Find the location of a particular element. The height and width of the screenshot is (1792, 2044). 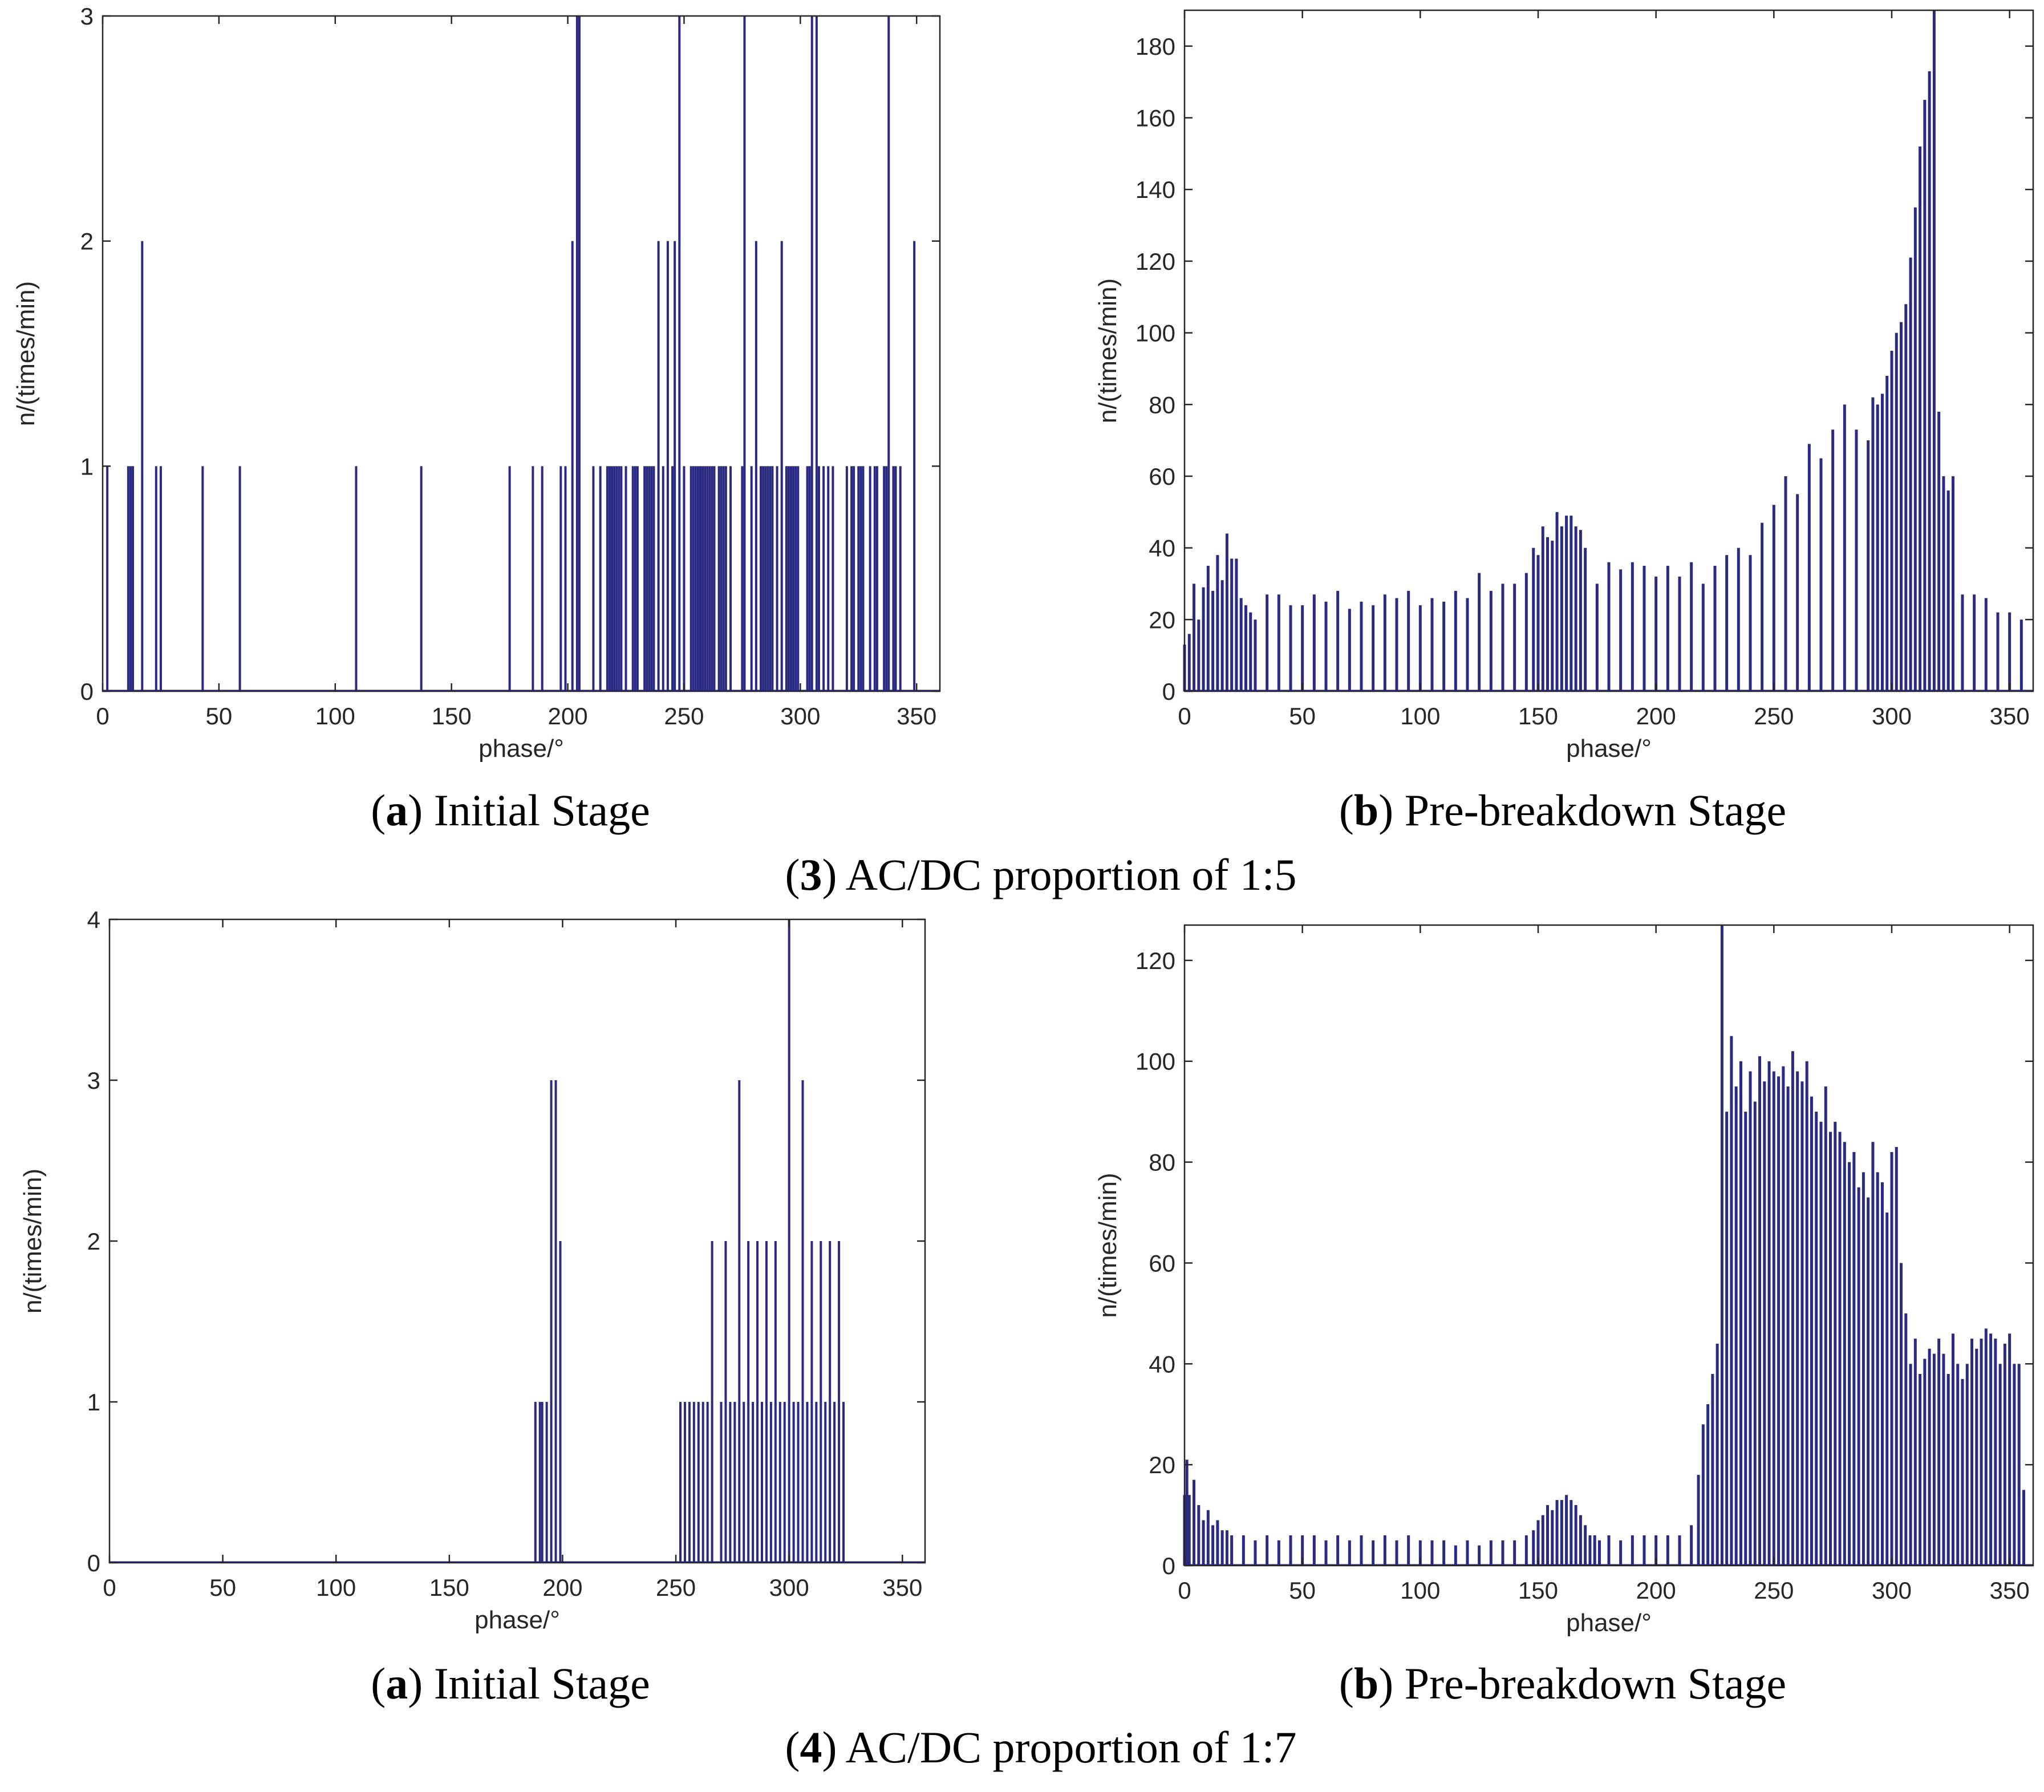

subcaption-3a-text: Initial Stage is located at coordinates (536, 810).